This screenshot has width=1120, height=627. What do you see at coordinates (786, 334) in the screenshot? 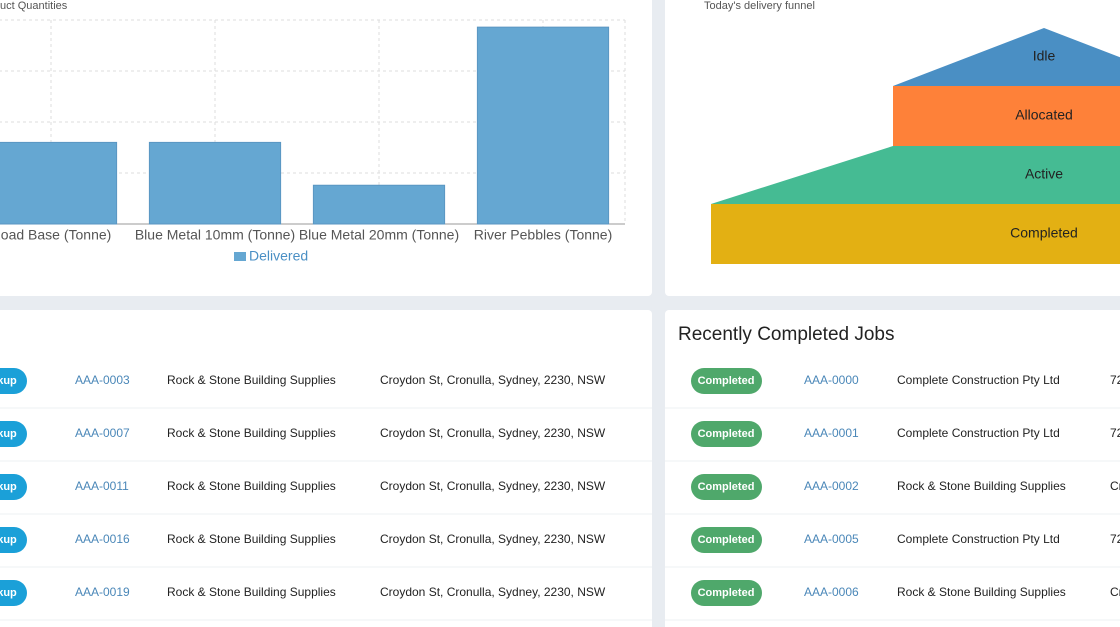
I see `section-title: Recently Completed Jobs` at bounding box center [786, 334].